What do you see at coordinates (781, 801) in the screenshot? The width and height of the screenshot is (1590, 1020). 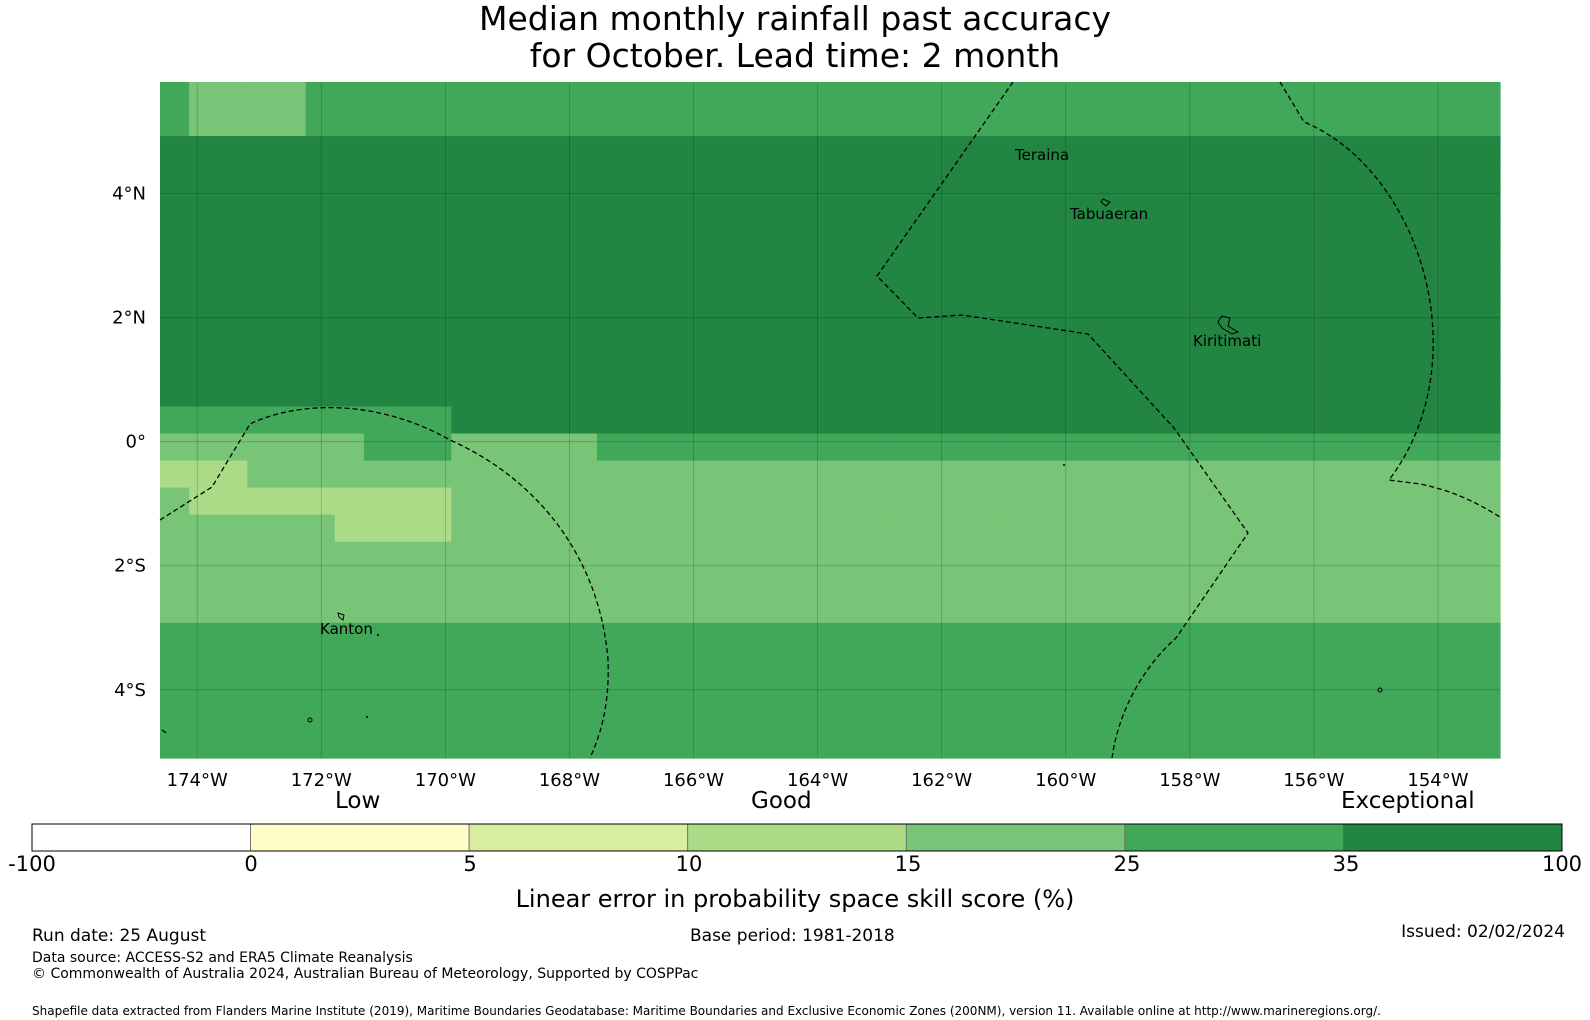 I see `colorbar-label-good: Good` at bounding box center [781, 801].